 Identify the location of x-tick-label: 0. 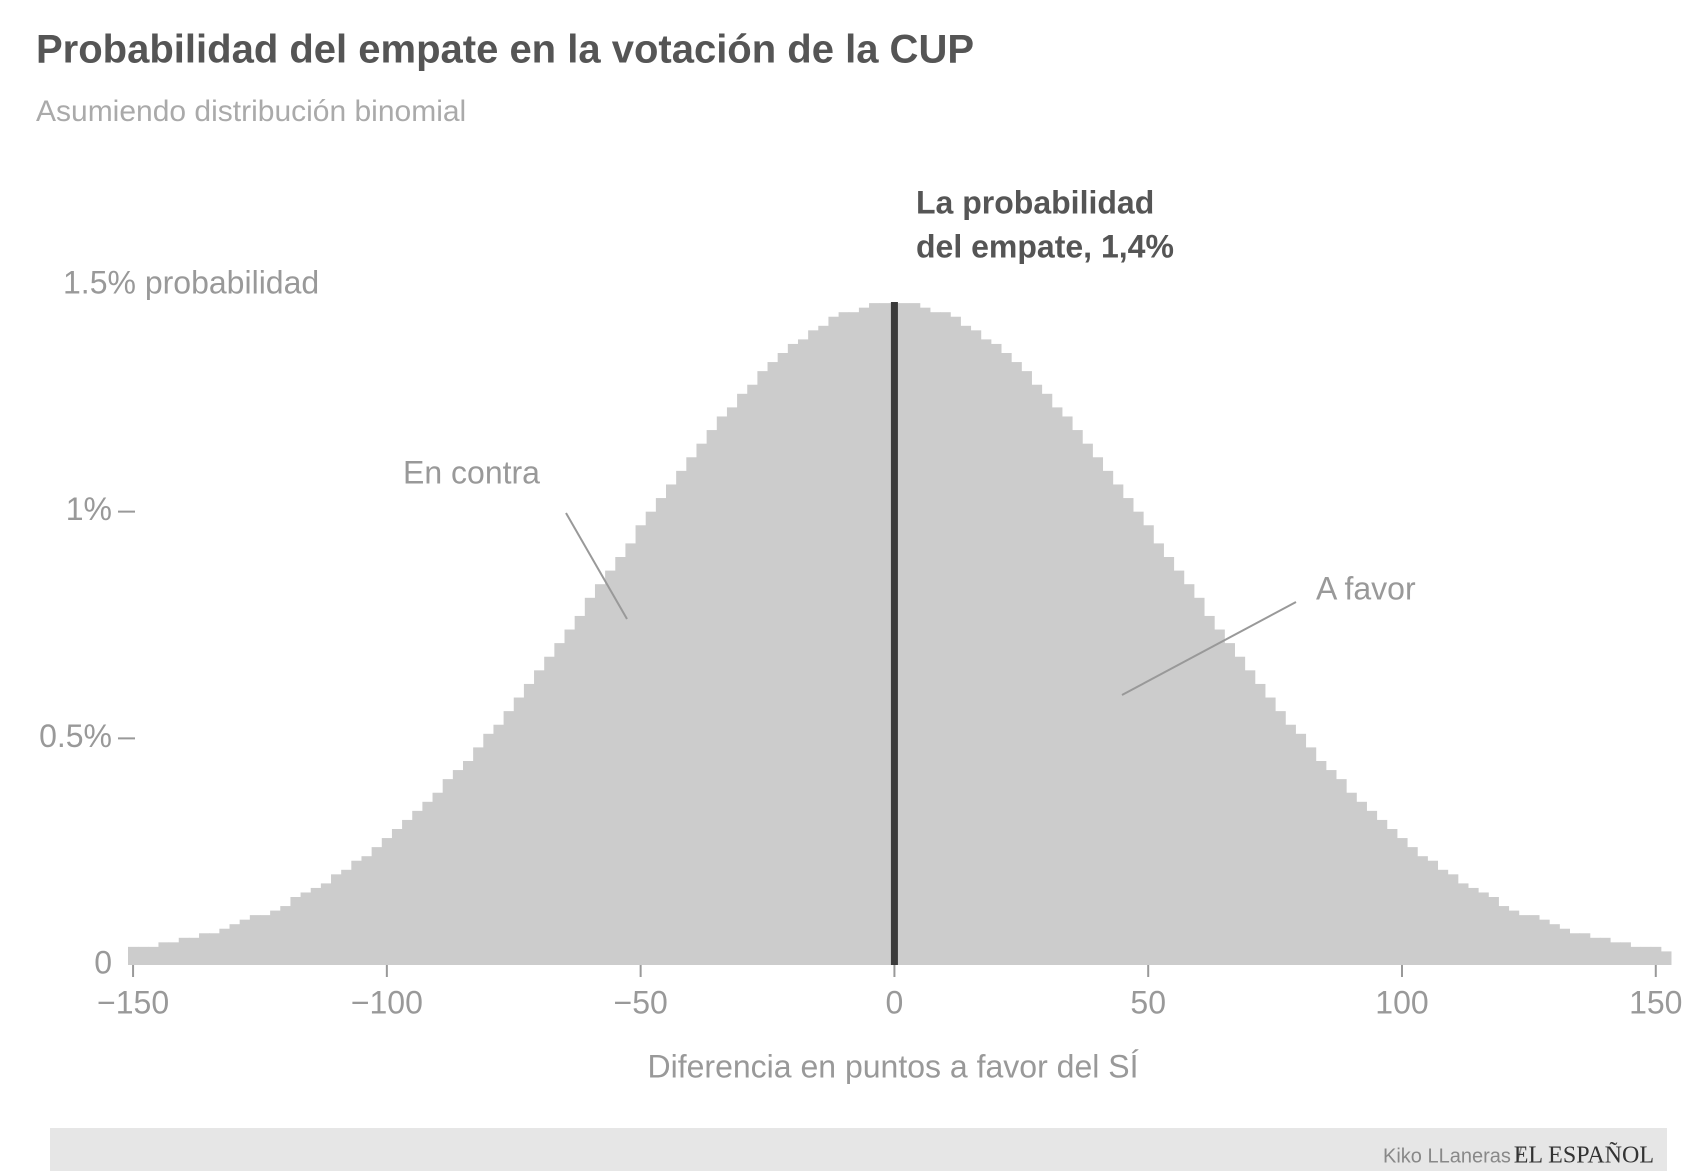
(895, 1002).